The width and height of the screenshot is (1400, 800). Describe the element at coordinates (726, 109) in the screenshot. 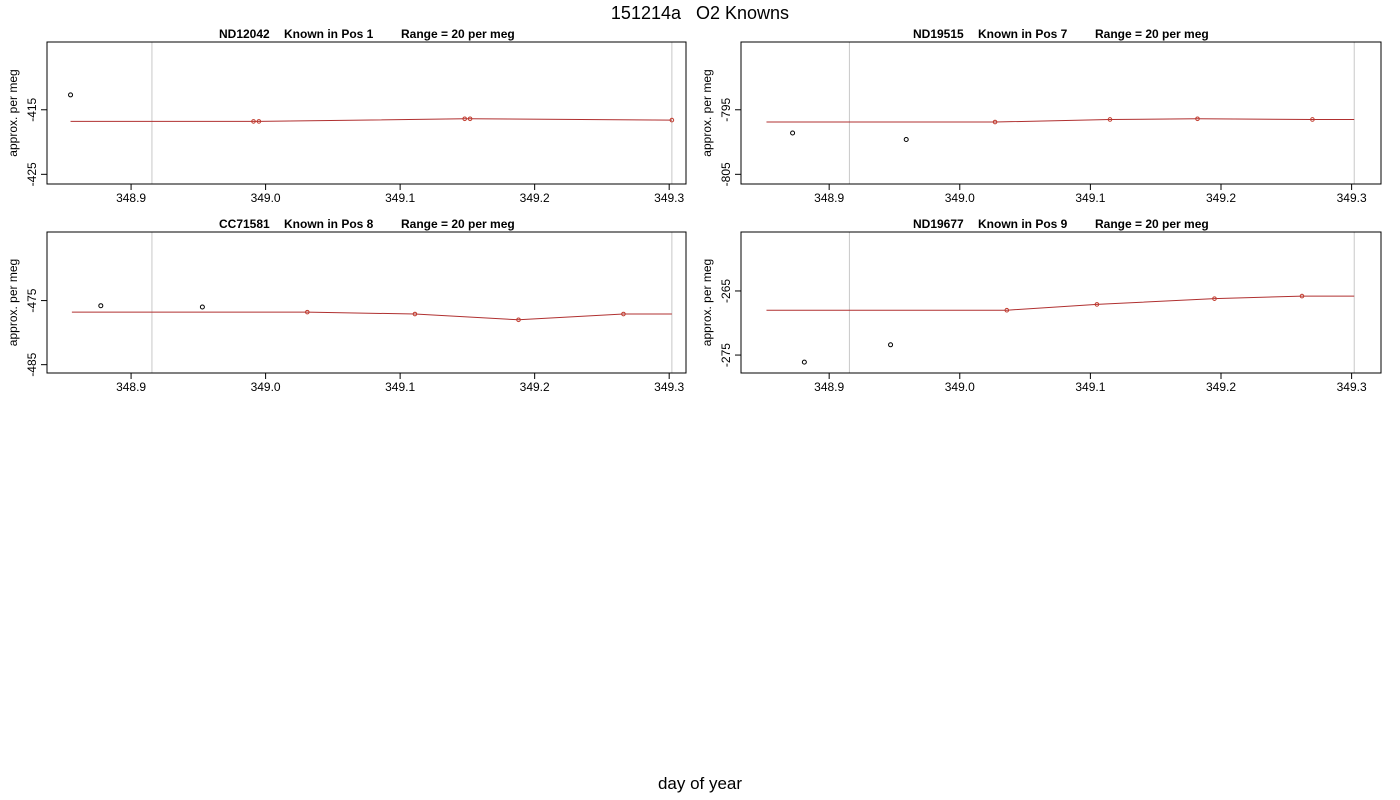

I see `y-tick-label: -795` at that location.